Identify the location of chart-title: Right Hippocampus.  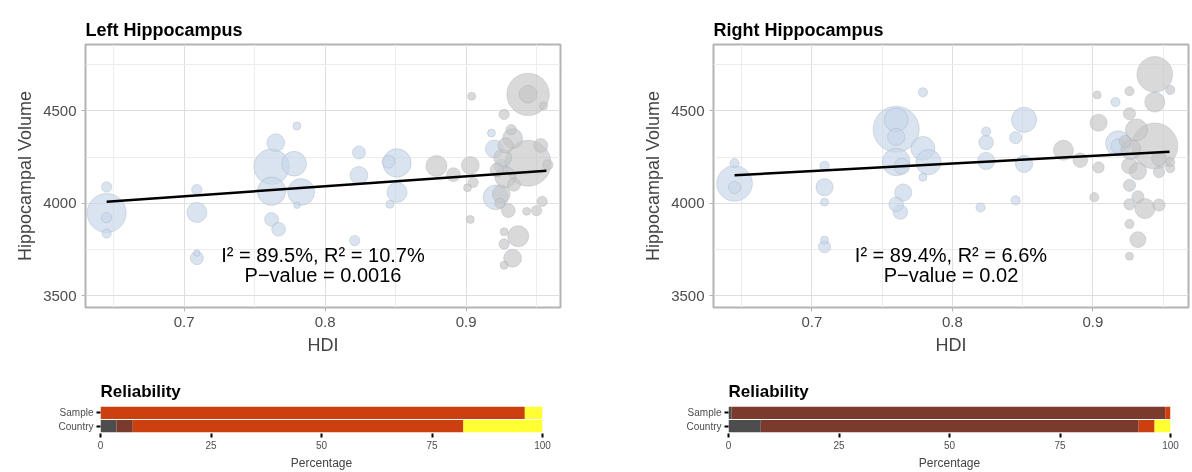
(798, 29).